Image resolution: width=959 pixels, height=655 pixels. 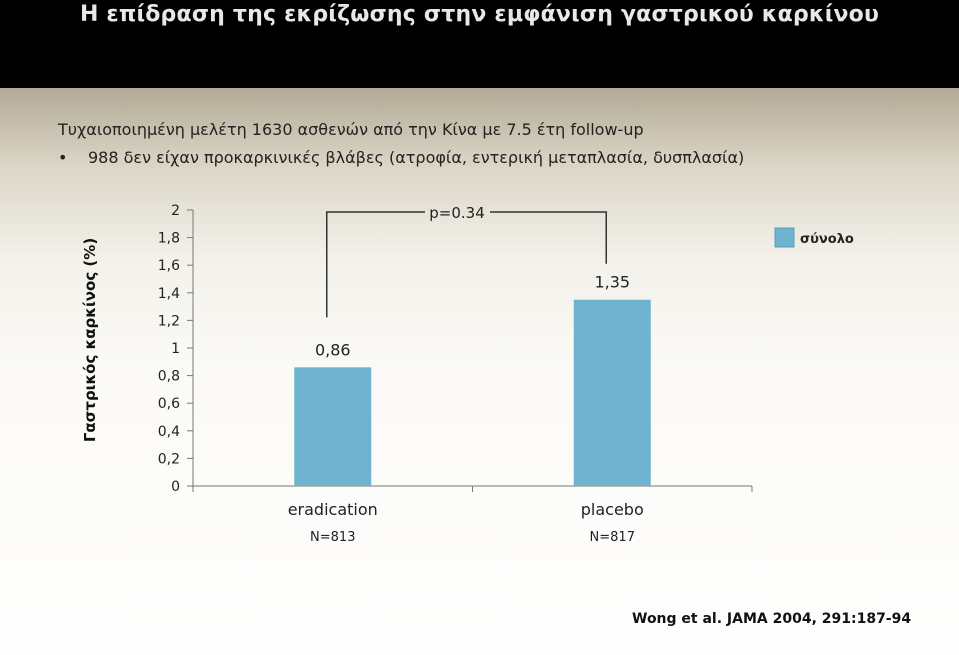 What do you see at coordinates (169, 404) in the screenshot?
I see `y-tick-label: 0,6` at bounding box center [169, 404].